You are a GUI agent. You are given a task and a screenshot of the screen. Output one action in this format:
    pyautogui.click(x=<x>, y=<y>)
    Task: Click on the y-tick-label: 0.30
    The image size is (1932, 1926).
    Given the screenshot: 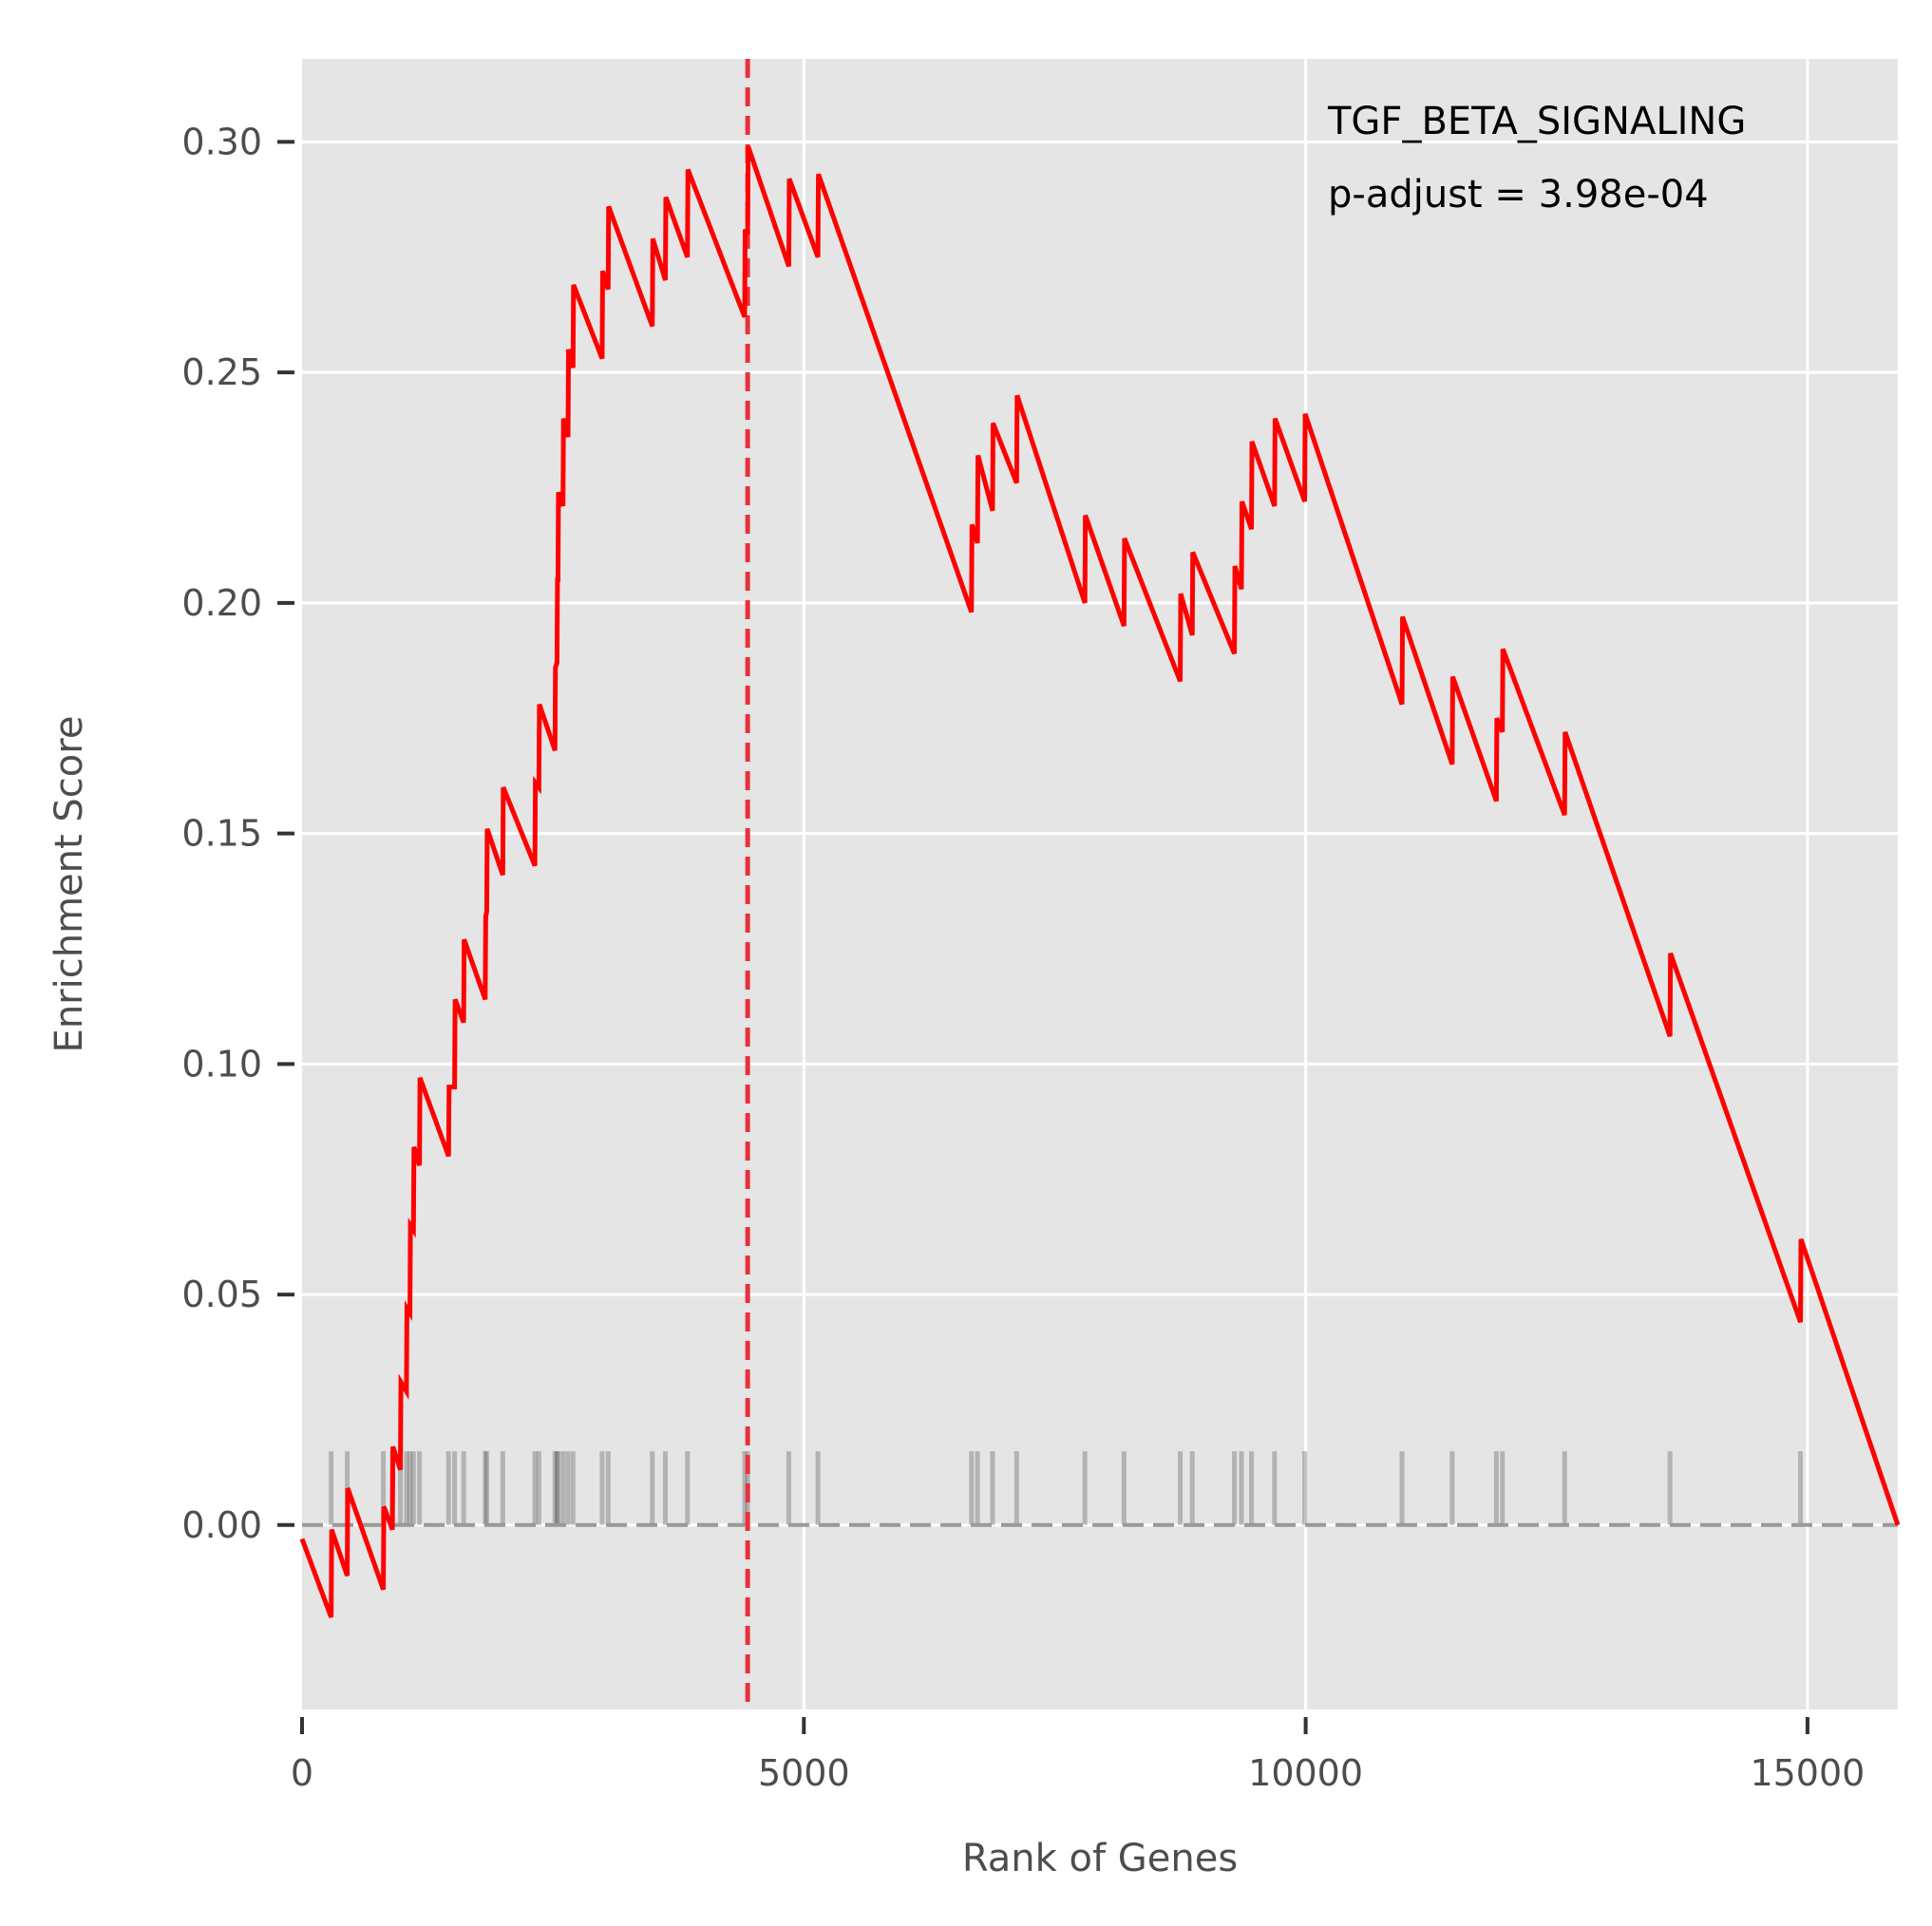 What is the action you would take?
    pyautogui.click(x=221, y=141)
    